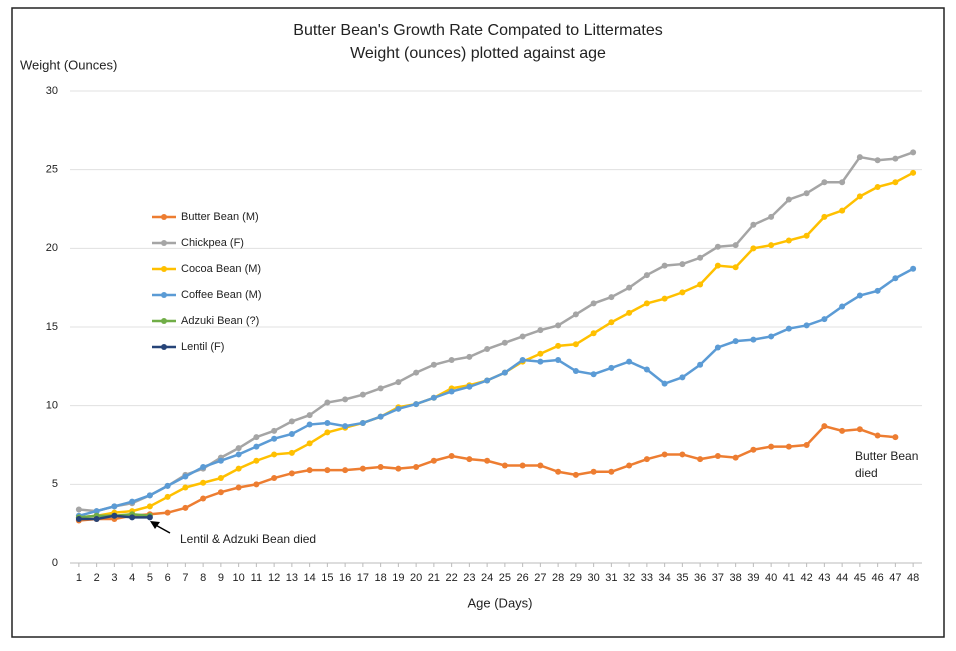 The width and height of the screenshot is (956, 651). What do you see at coordinates (469, 578) in the screenshot?
I see `x-tick-label: 23` at bounding box center [469, 578].